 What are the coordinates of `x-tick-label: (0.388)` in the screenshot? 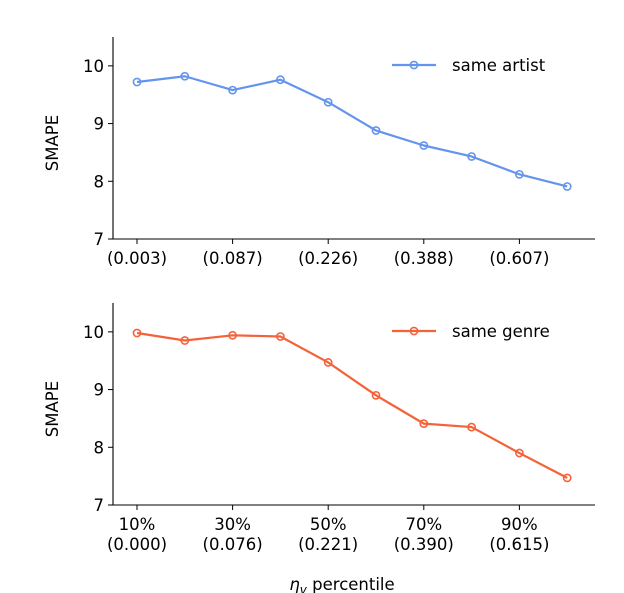 It's located at (424, 258).